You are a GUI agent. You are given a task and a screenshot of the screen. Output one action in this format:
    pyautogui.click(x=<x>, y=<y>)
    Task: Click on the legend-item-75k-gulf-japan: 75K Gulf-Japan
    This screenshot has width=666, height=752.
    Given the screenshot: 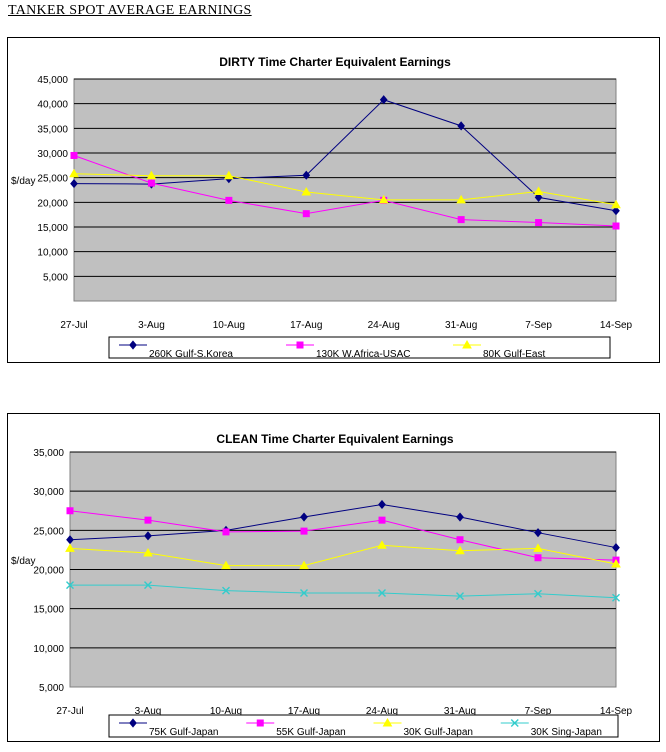 What is the action you would take?
    pyautogui.click(x=169, y=728)
    